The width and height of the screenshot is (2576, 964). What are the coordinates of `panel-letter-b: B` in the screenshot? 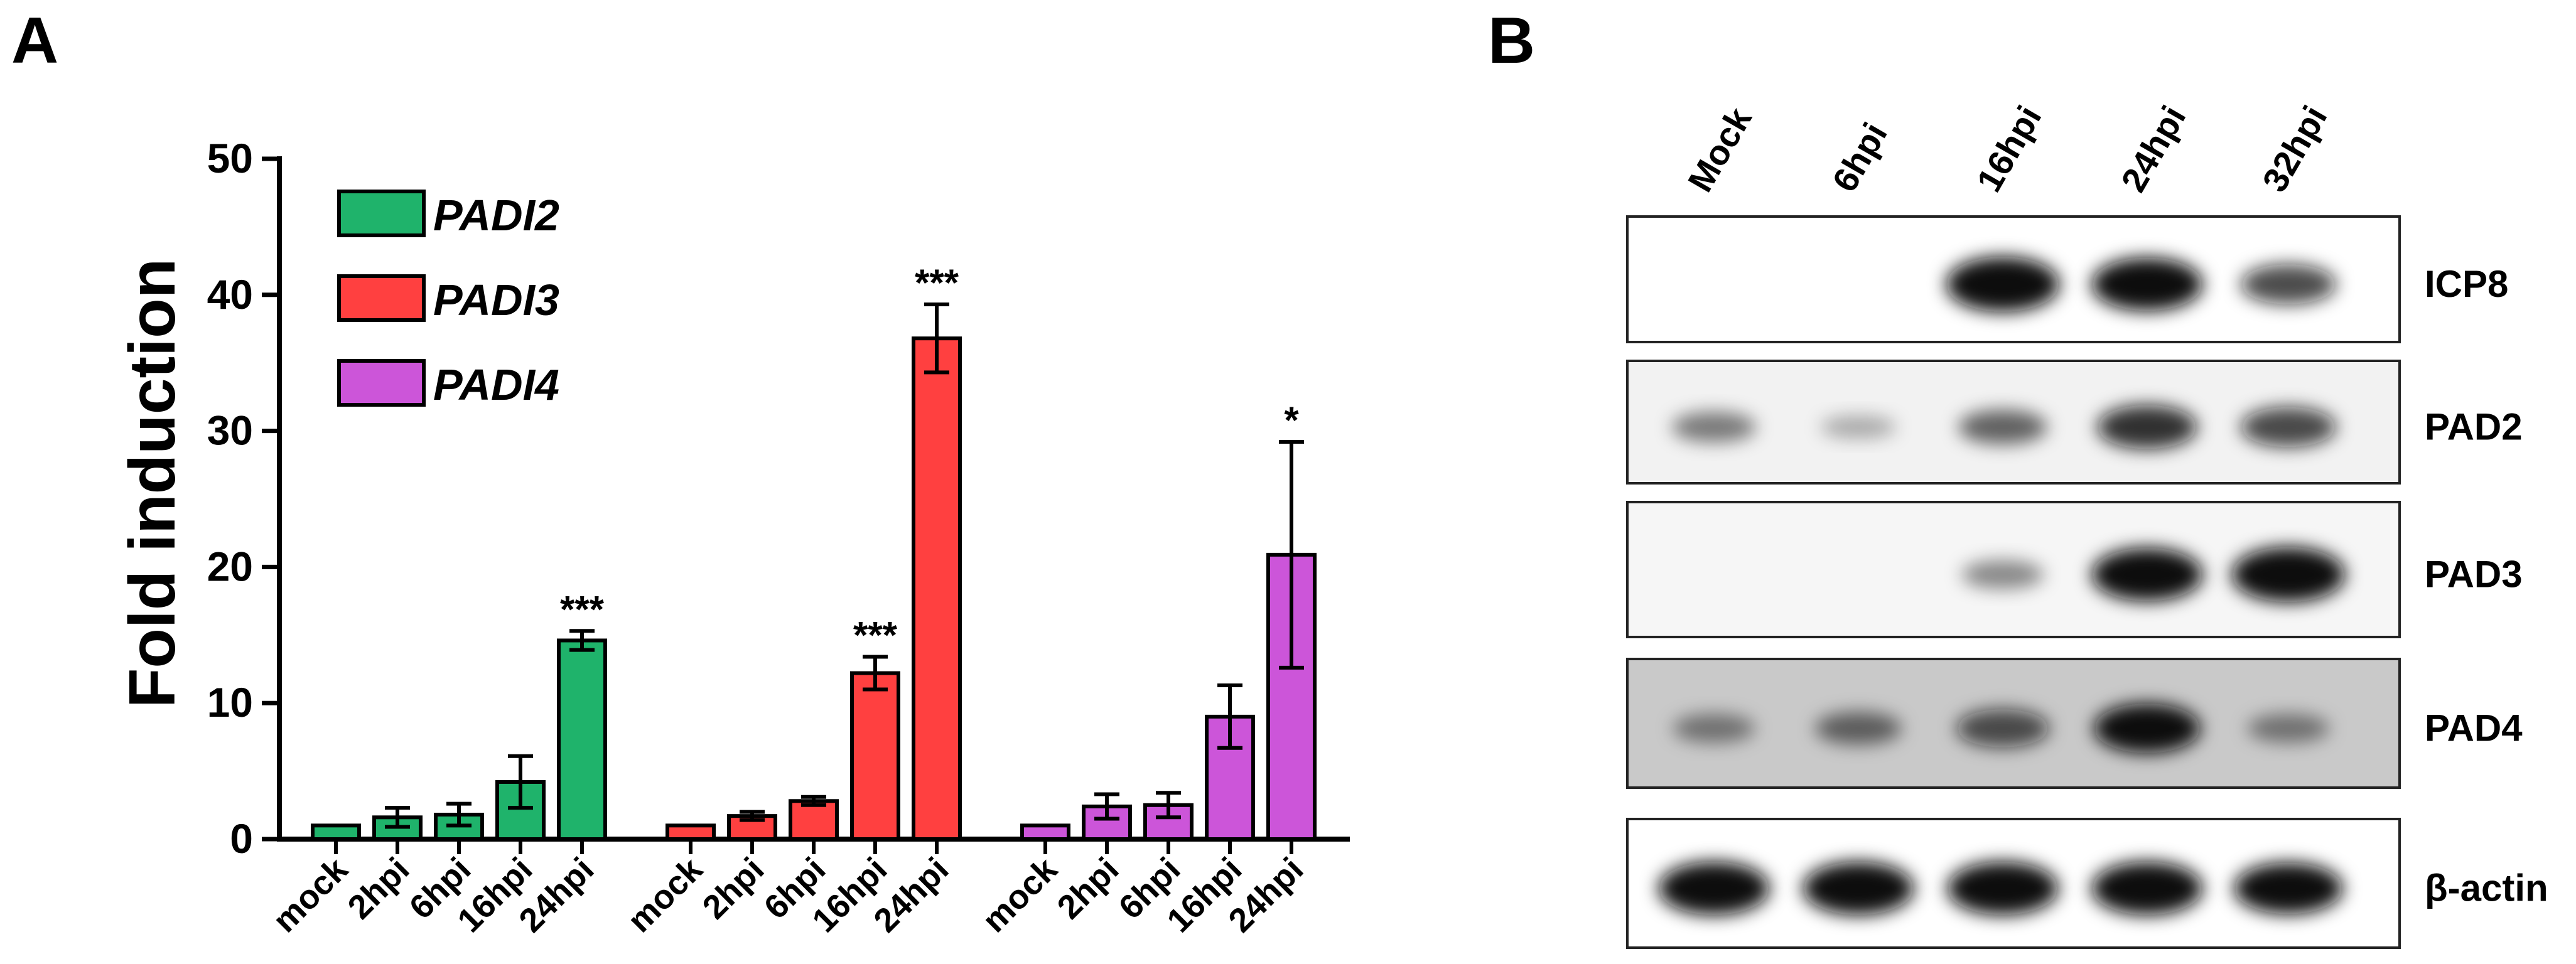 It's located at (1511, 40).